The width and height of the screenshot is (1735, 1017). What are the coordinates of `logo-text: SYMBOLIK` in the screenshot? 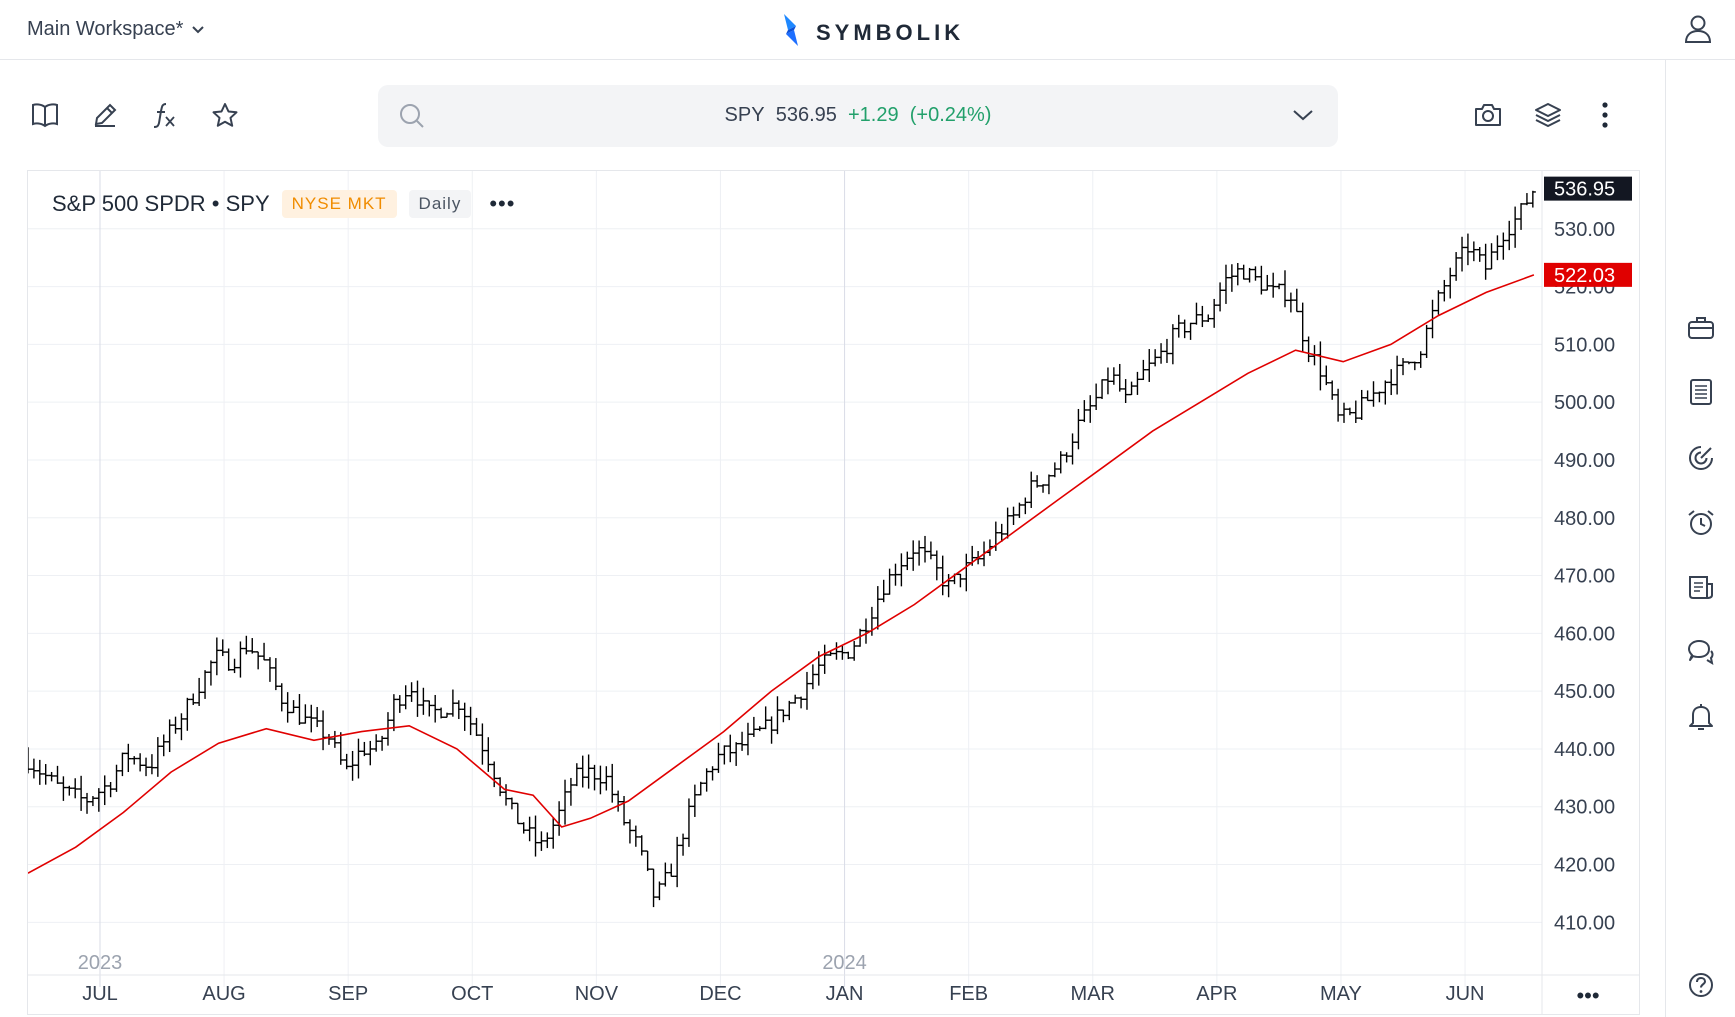 It's located at (890, 32).